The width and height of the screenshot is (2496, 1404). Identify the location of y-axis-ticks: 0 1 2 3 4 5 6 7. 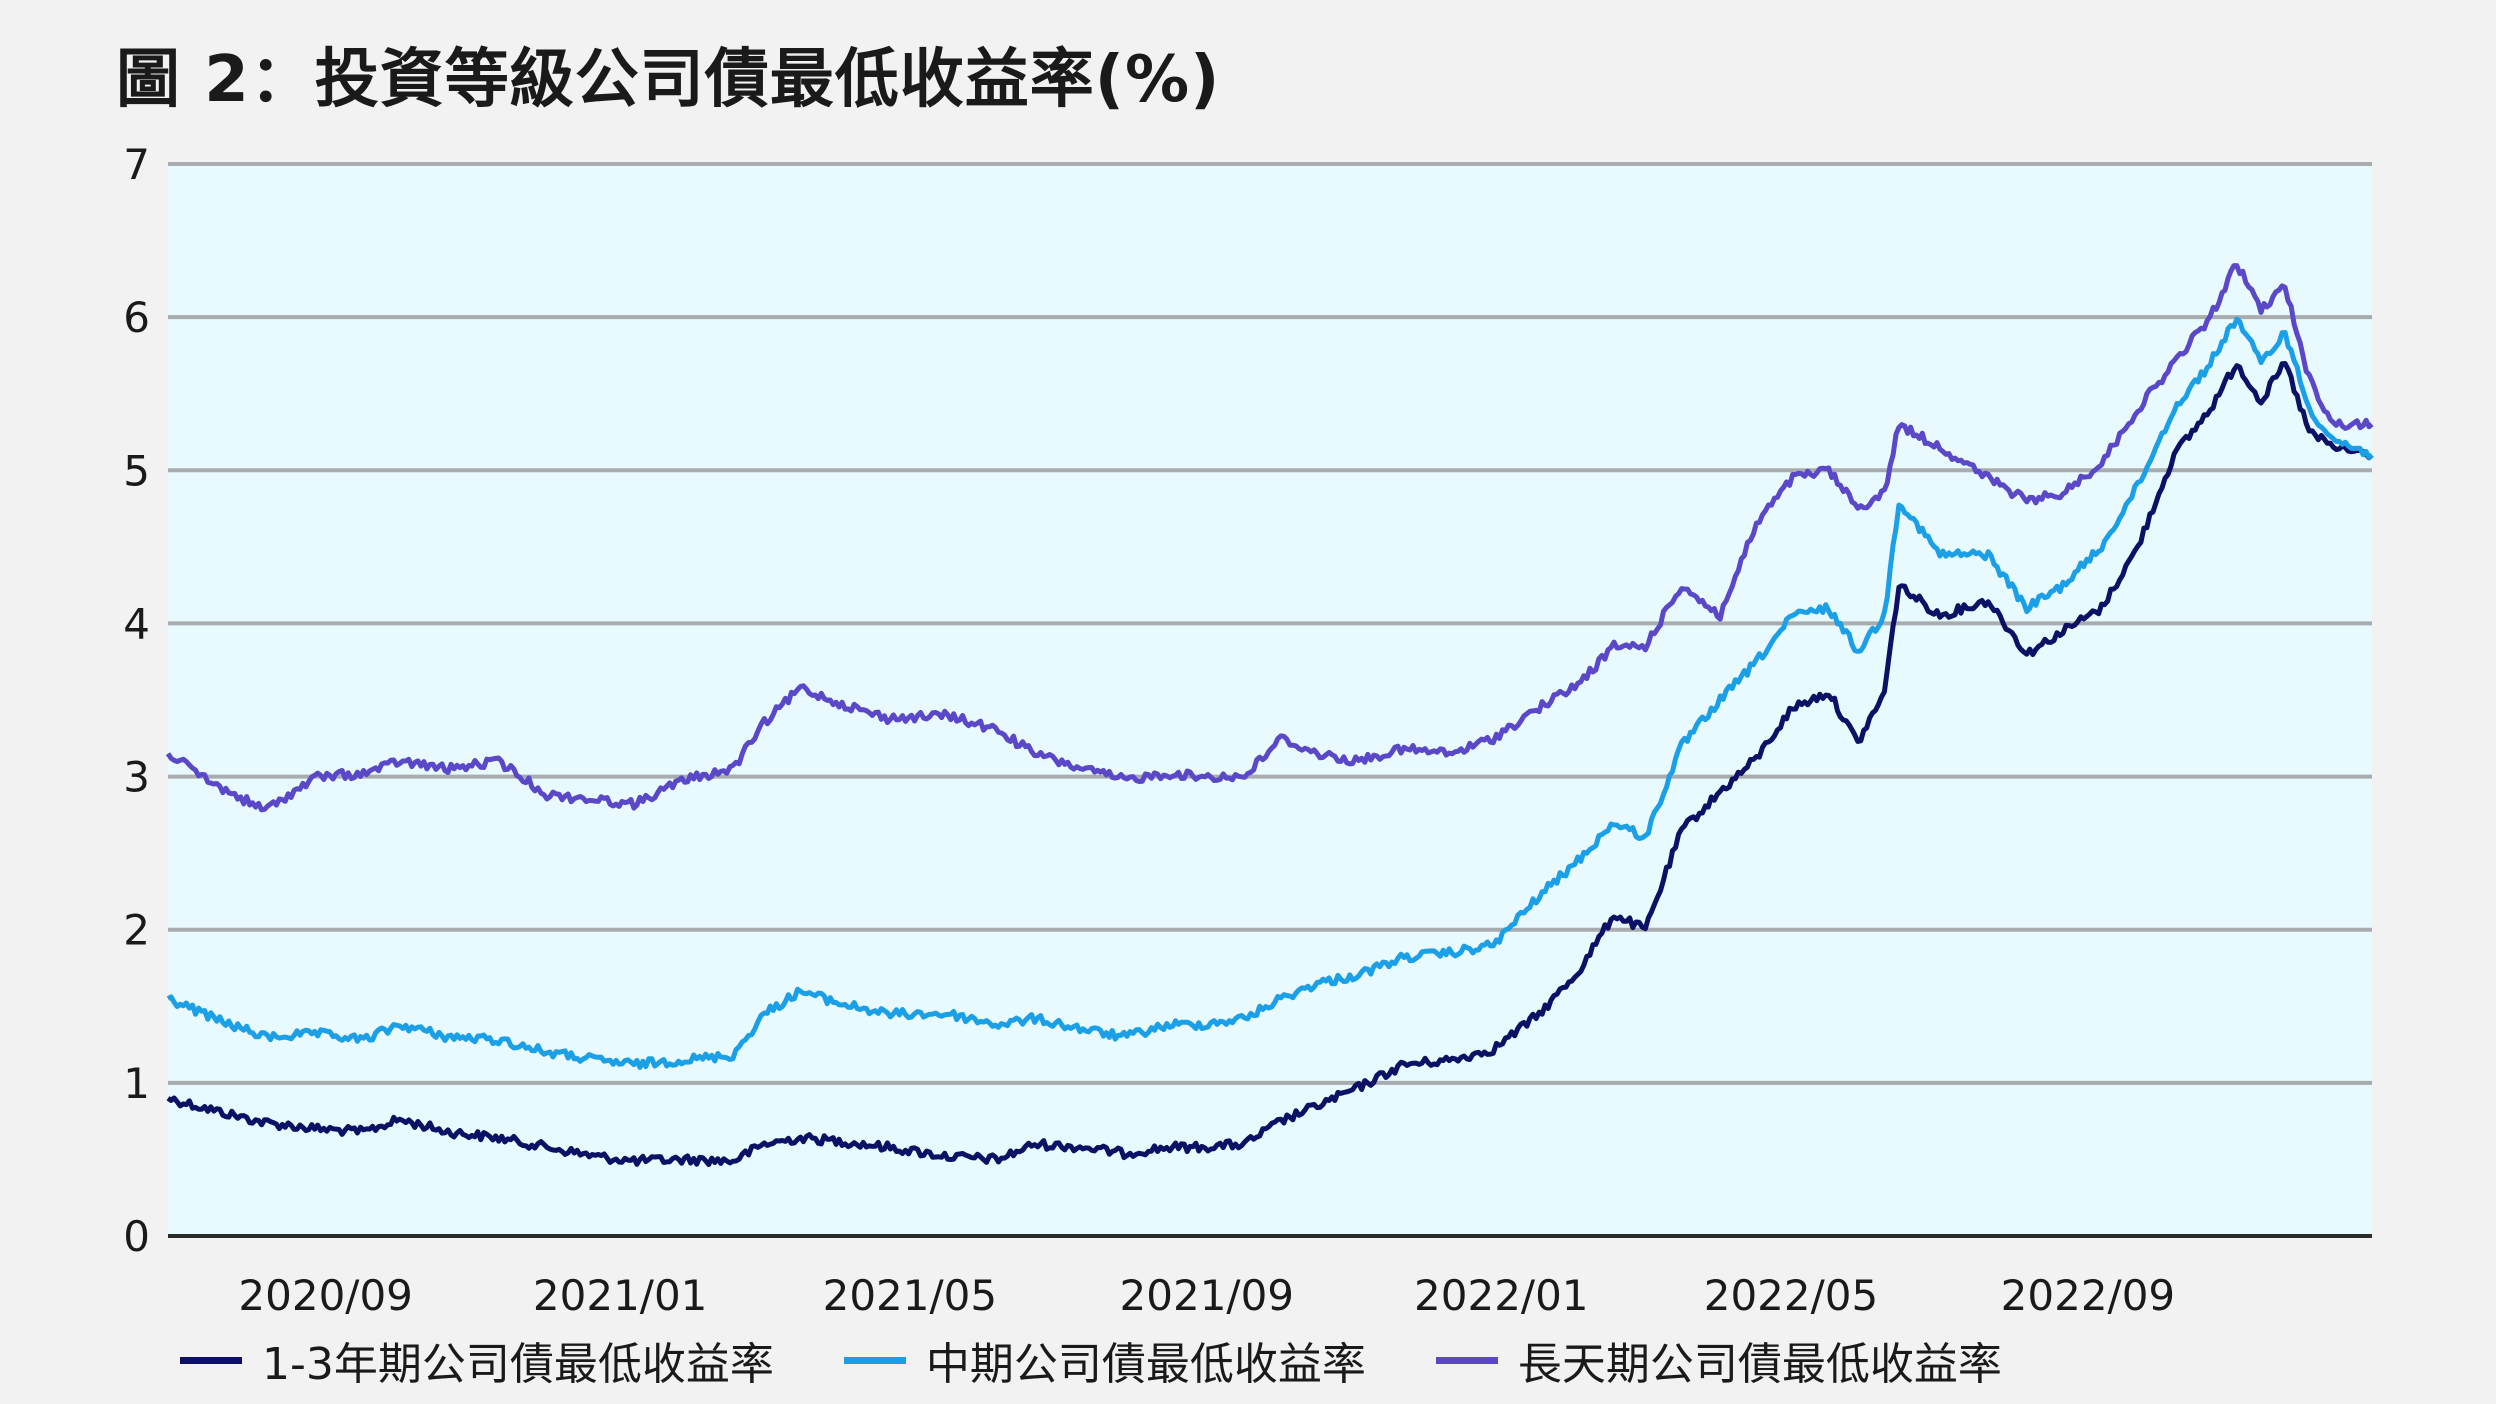
(136, 700).